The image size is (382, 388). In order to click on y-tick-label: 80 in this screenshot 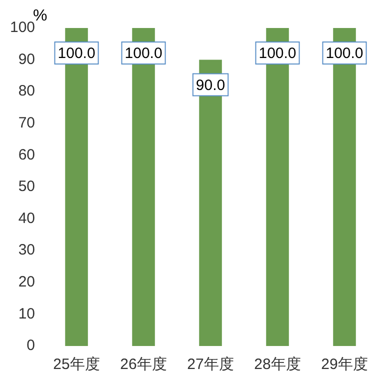, I will do `click(27, 91)`.